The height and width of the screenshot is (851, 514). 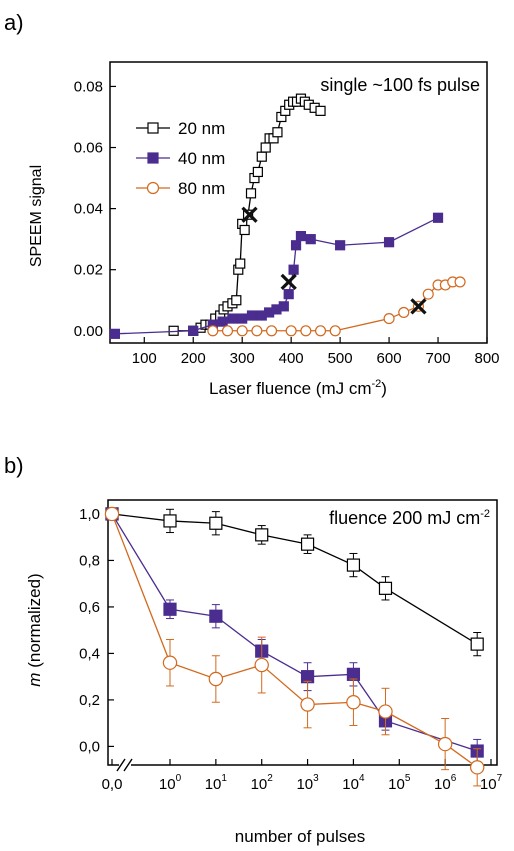 I want to click on y-tick-label: 0.08, so click(x=88, y=86).